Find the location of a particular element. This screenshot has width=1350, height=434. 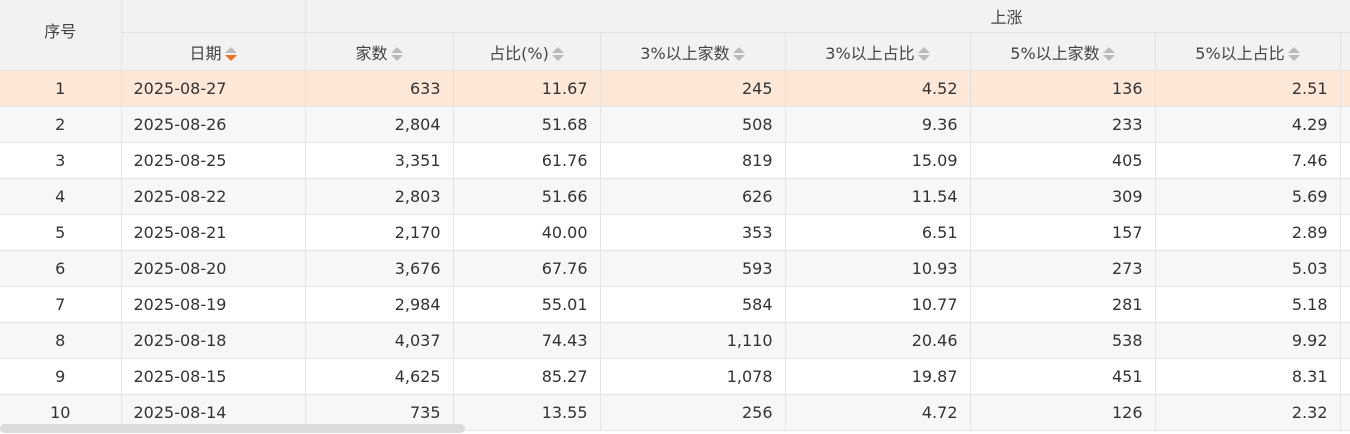

cell-value: 3,351 is located at coordinates (379, 160).